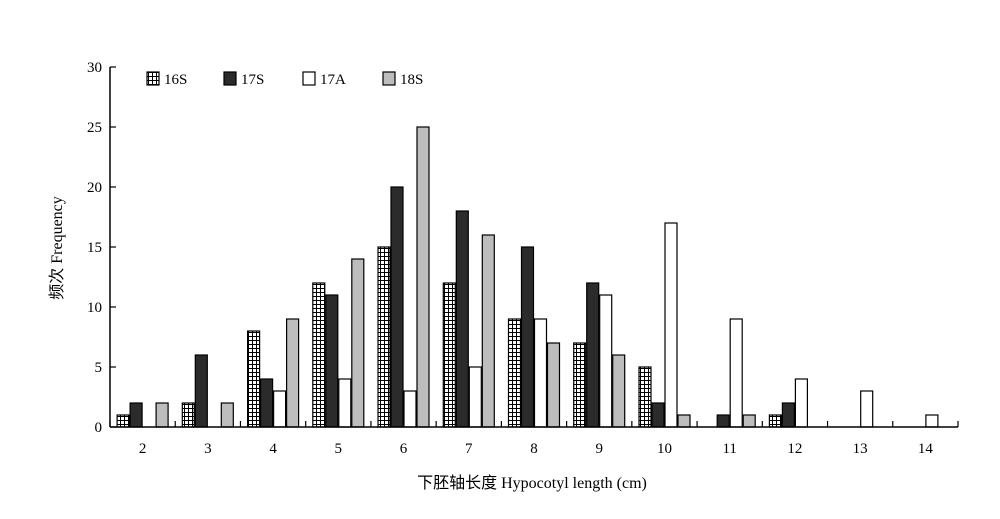 This screenshot has width=1000, height=519. I want to click on y-tick-label: 5, so click(99, 368).